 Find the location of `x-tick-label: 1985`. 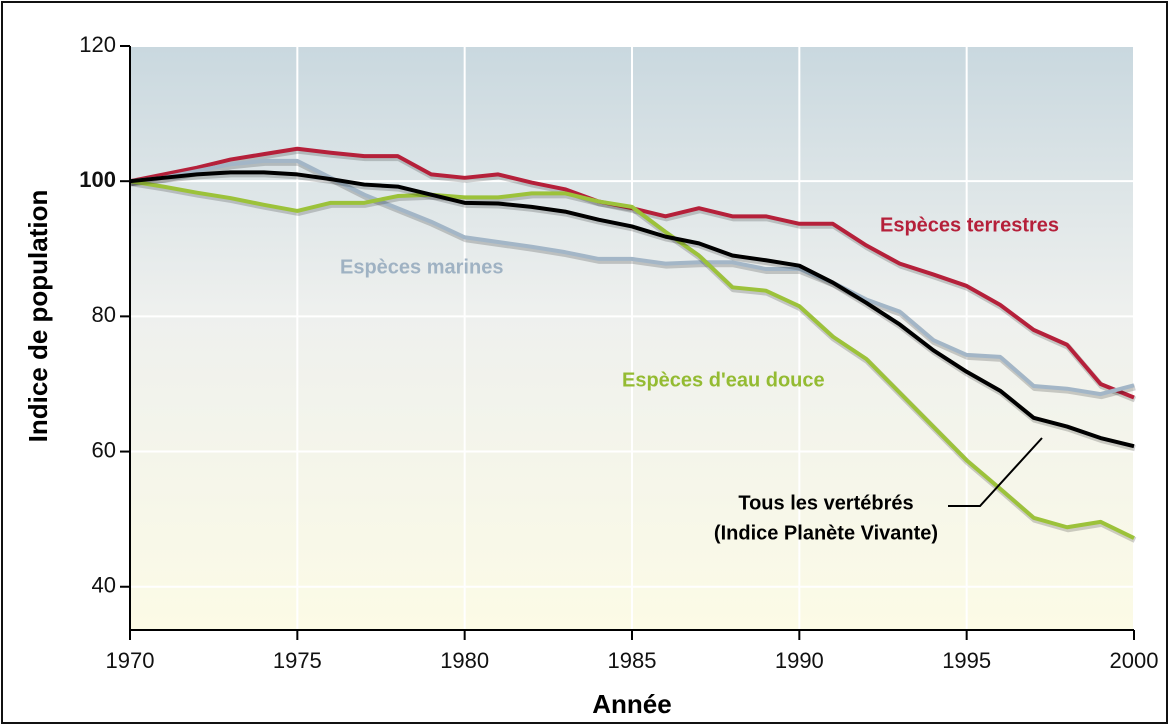

x-tick-label: 1985 is located at coordinates (632, 660).